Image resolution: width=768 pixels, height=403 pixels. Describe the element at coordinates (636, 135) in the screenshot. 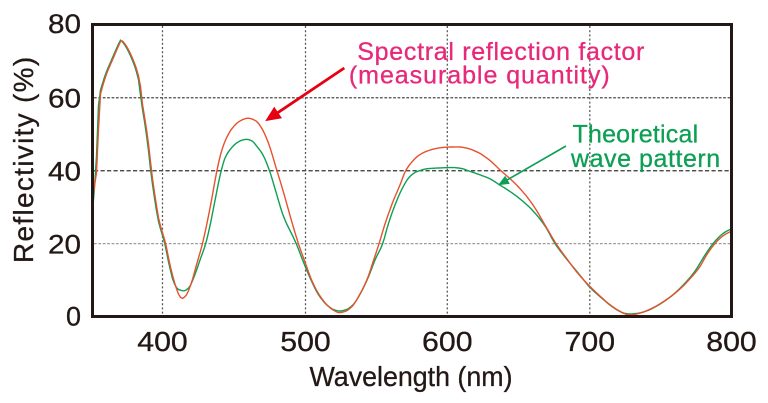

I see `svg-text: Theoretical` at that location.